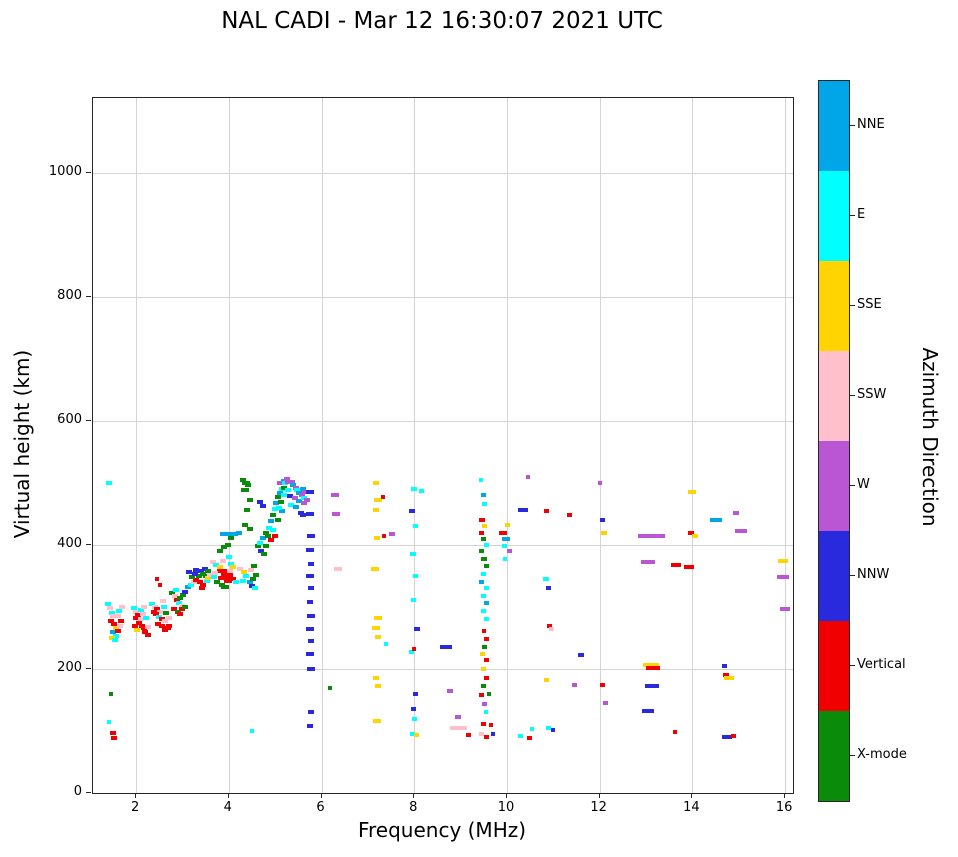 This screenshot has height=857, width=958. Describe the element at coordinates (321, 795) in the screenshot. I see `x-tick` at that location.